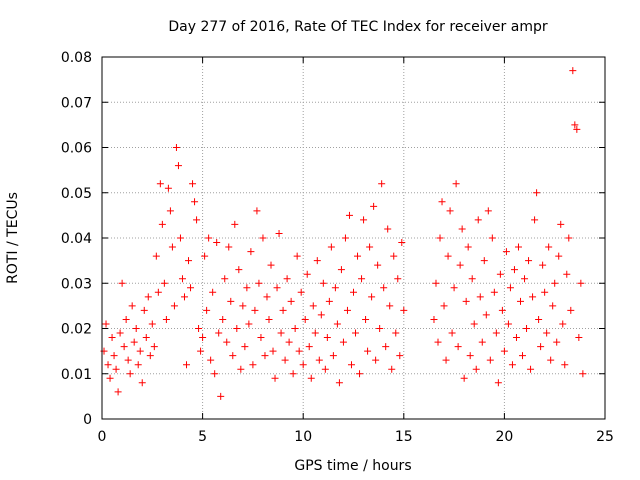 This screenshot has height=480, width=640. I want to click on x-tick-label: 5, so click(202, 437).